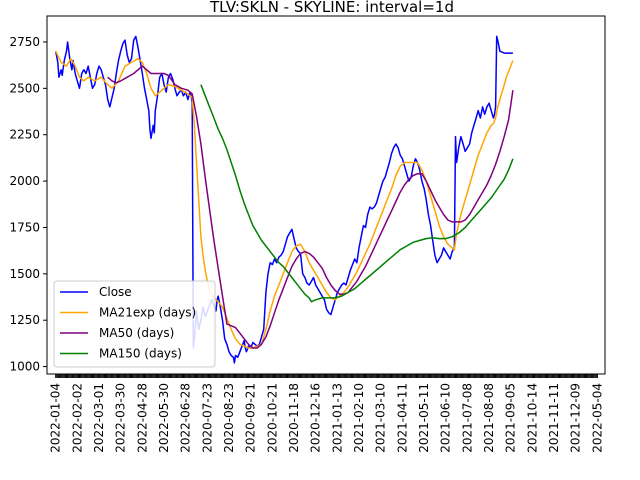 Image resolution: width=640 pixels, height=480 pixels. What do you see at coordinates (136, 333) in the screenshot?
I see `legend-label-2: MA50 (days)` at bounding box center [136, 333].